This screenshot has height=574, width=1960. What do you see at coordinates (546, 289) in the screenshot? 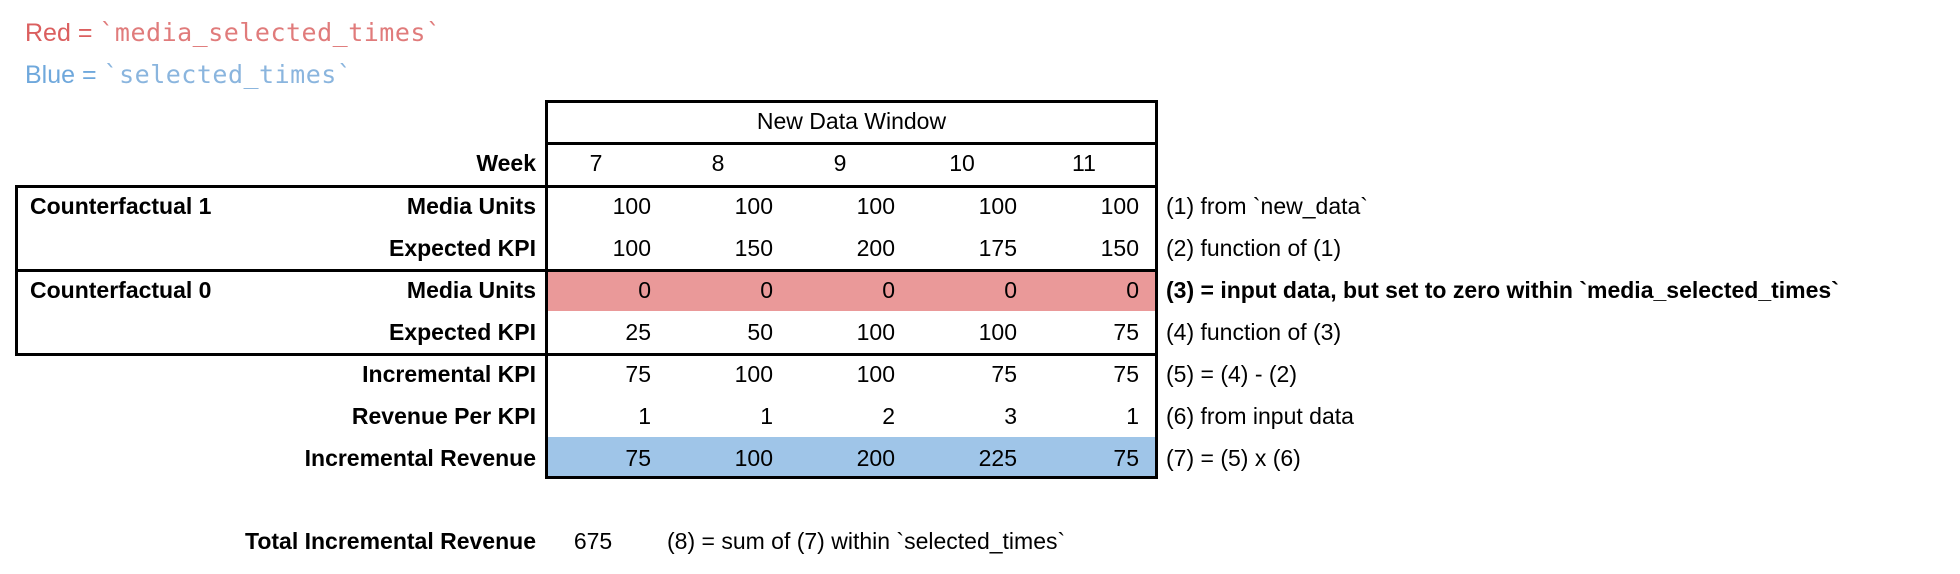
I see `table-line-left` at bounding box center [546, 289].